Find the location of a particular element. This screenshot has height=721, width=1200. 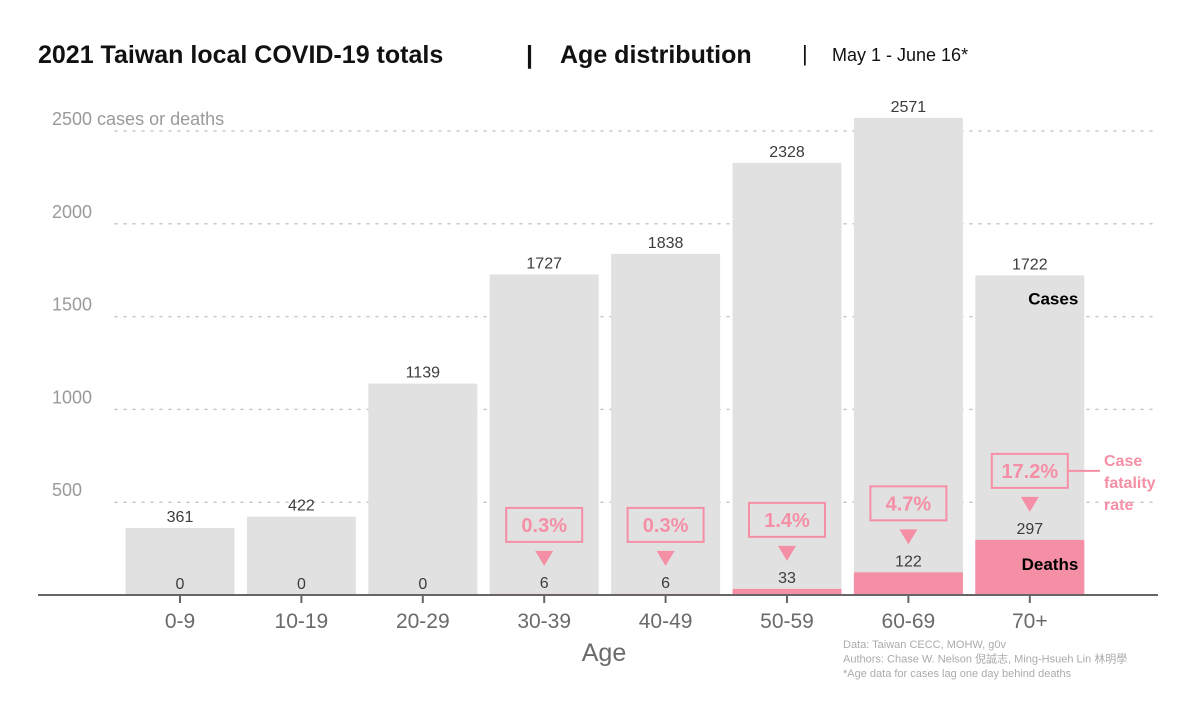

footnote-1: Data: Taiwan CECC, MOHW, g0v is located at coordinates (925, 645).